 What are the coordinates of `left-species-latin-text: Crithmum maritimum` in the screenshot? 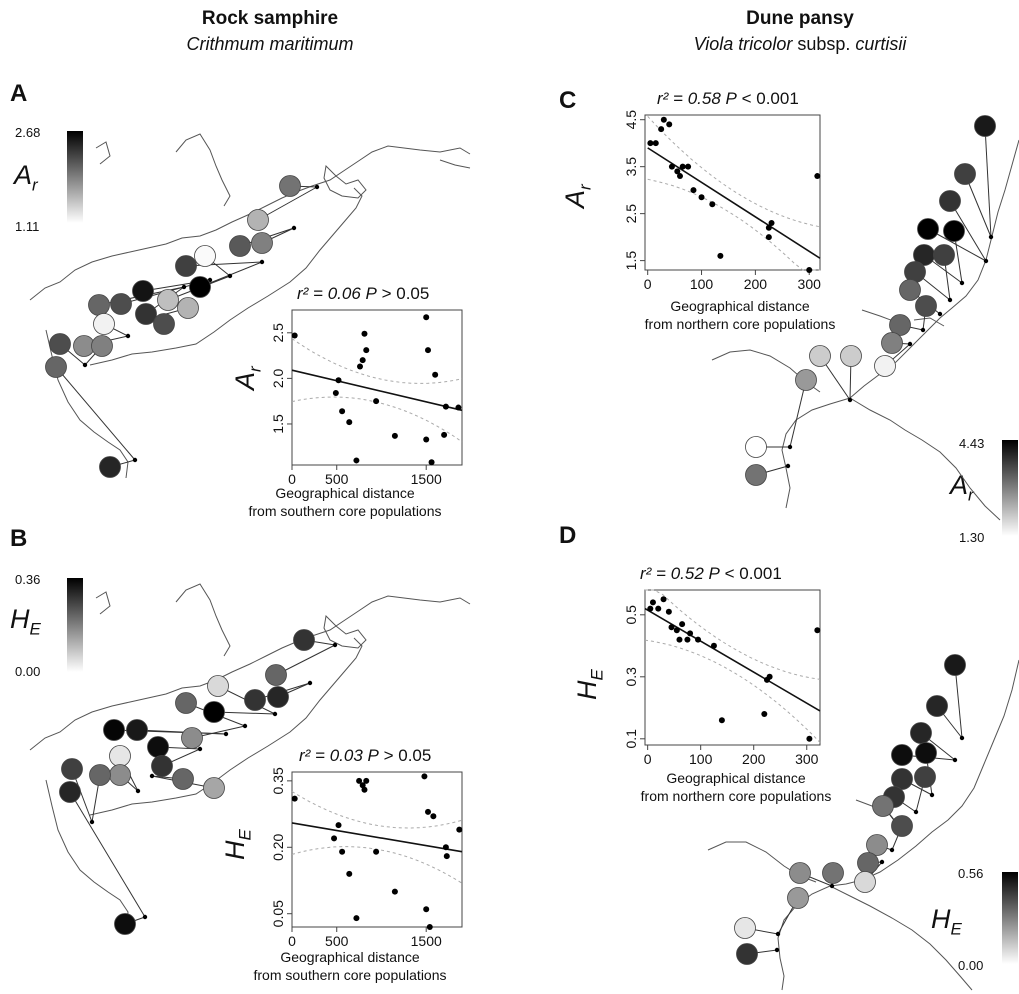 It's located at (270, 44).